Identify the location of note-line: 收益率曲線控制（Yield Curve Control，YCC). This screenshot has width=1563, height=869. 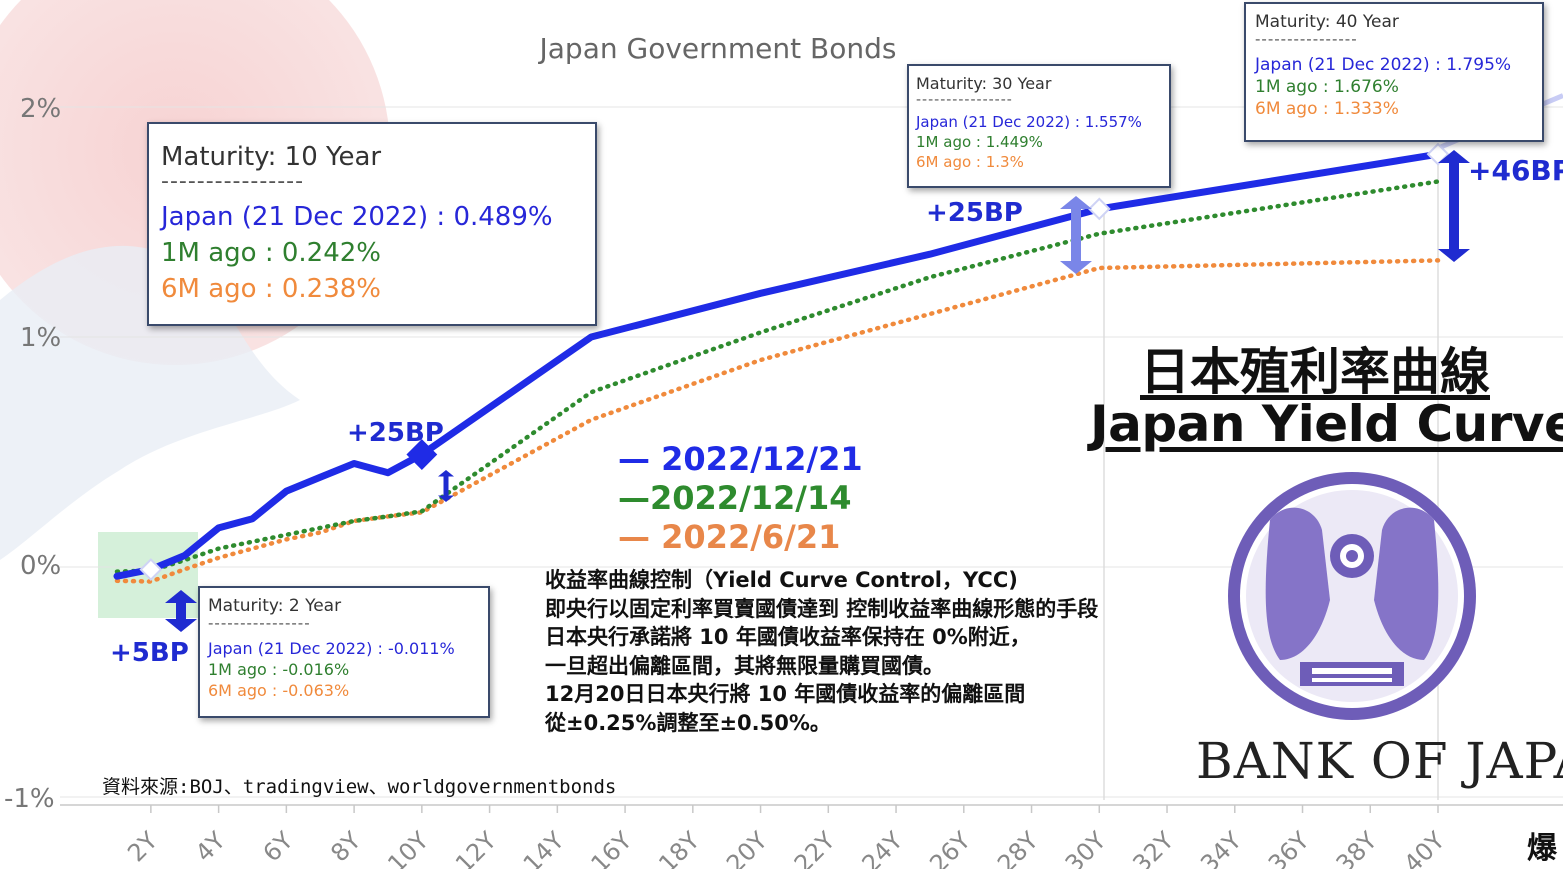
(781, 580).